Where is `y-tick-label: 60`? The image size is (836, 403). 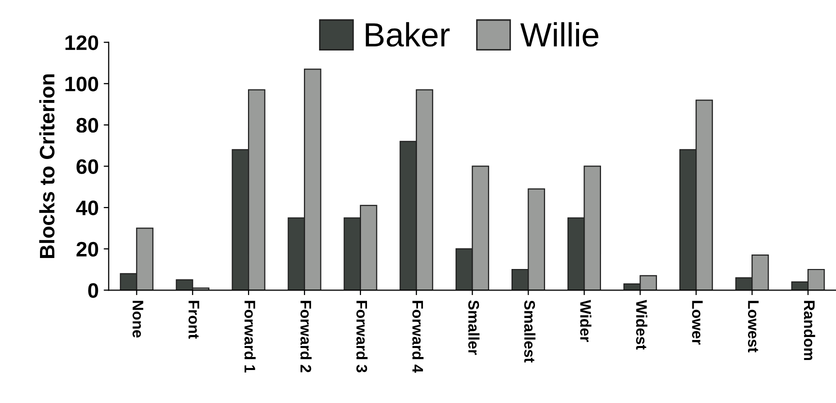 y-tick-label: 60 is located at coordinates (87, 166).